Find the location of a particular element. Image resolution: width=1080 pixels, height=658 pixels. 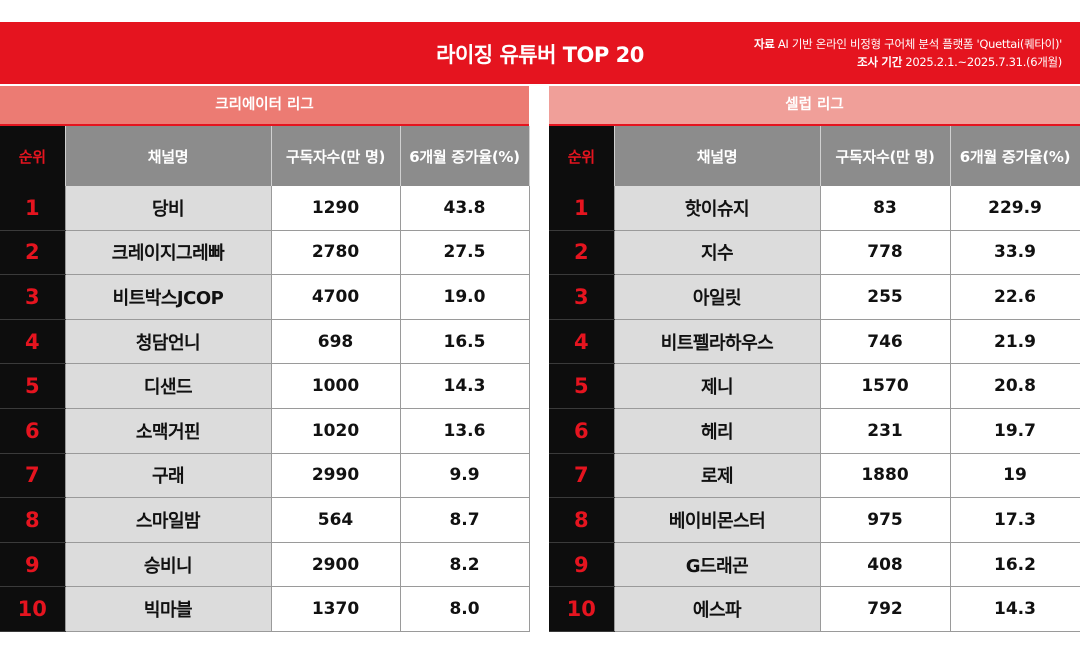

channel-name-cell: 빅마블 is located at coordinates (168, 609).